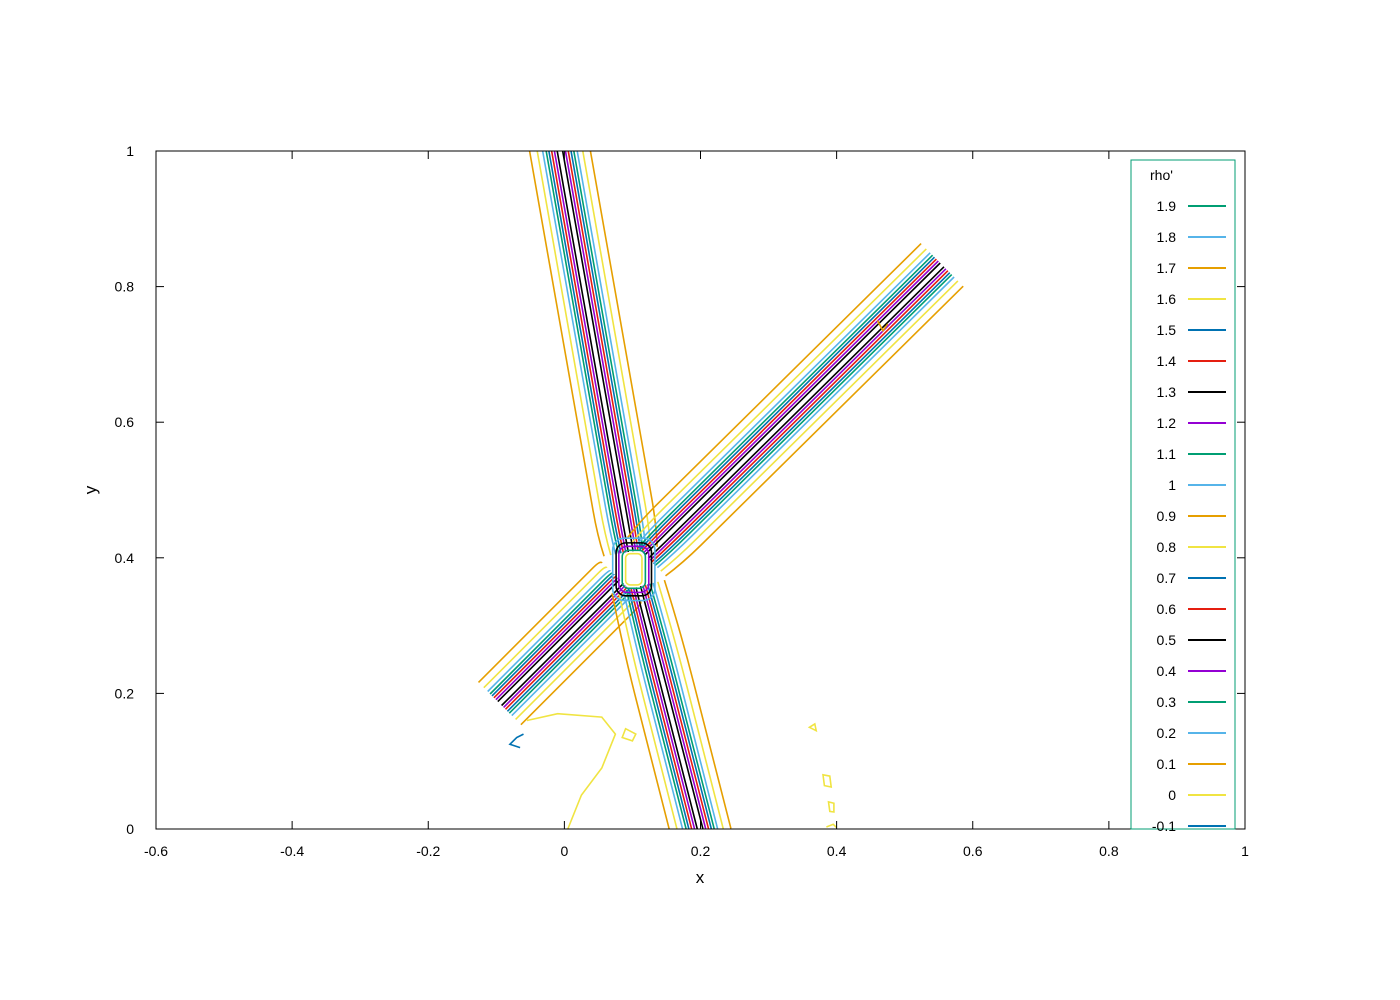 The height and width of the screenshot is (1000, 1400). Describe the element at coordinates (1167, 547) in the screenshot. I see `legend-entry-label: 0.8` at that location.